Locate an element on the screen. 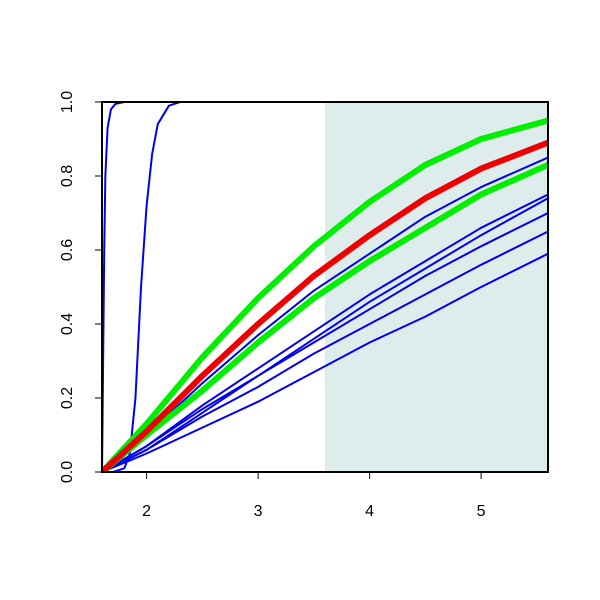 The width and height of the screenshot is (600, 600). x-tick-label: 3 is located at coordinates (258, 511).